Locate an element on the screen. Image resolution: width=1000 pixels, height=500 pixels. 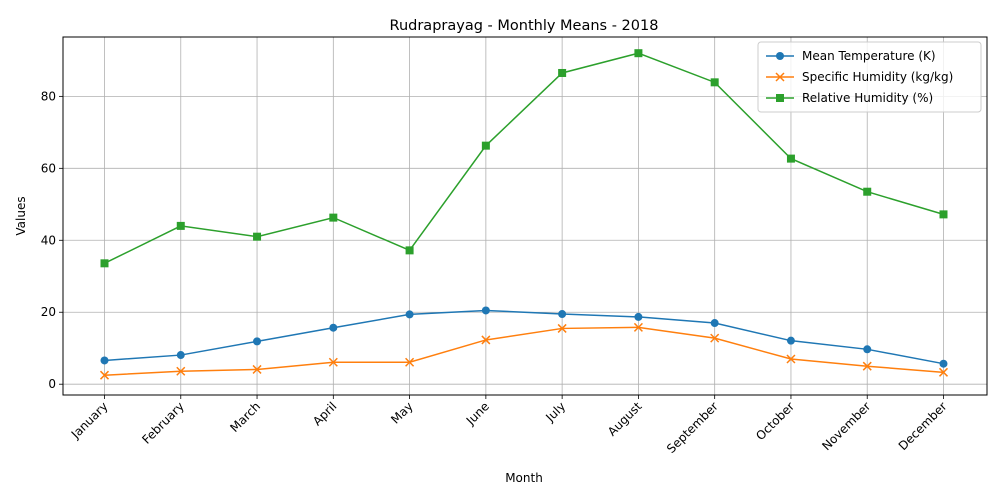
y-tick-label: 0 is located at coordinates (52, 384).